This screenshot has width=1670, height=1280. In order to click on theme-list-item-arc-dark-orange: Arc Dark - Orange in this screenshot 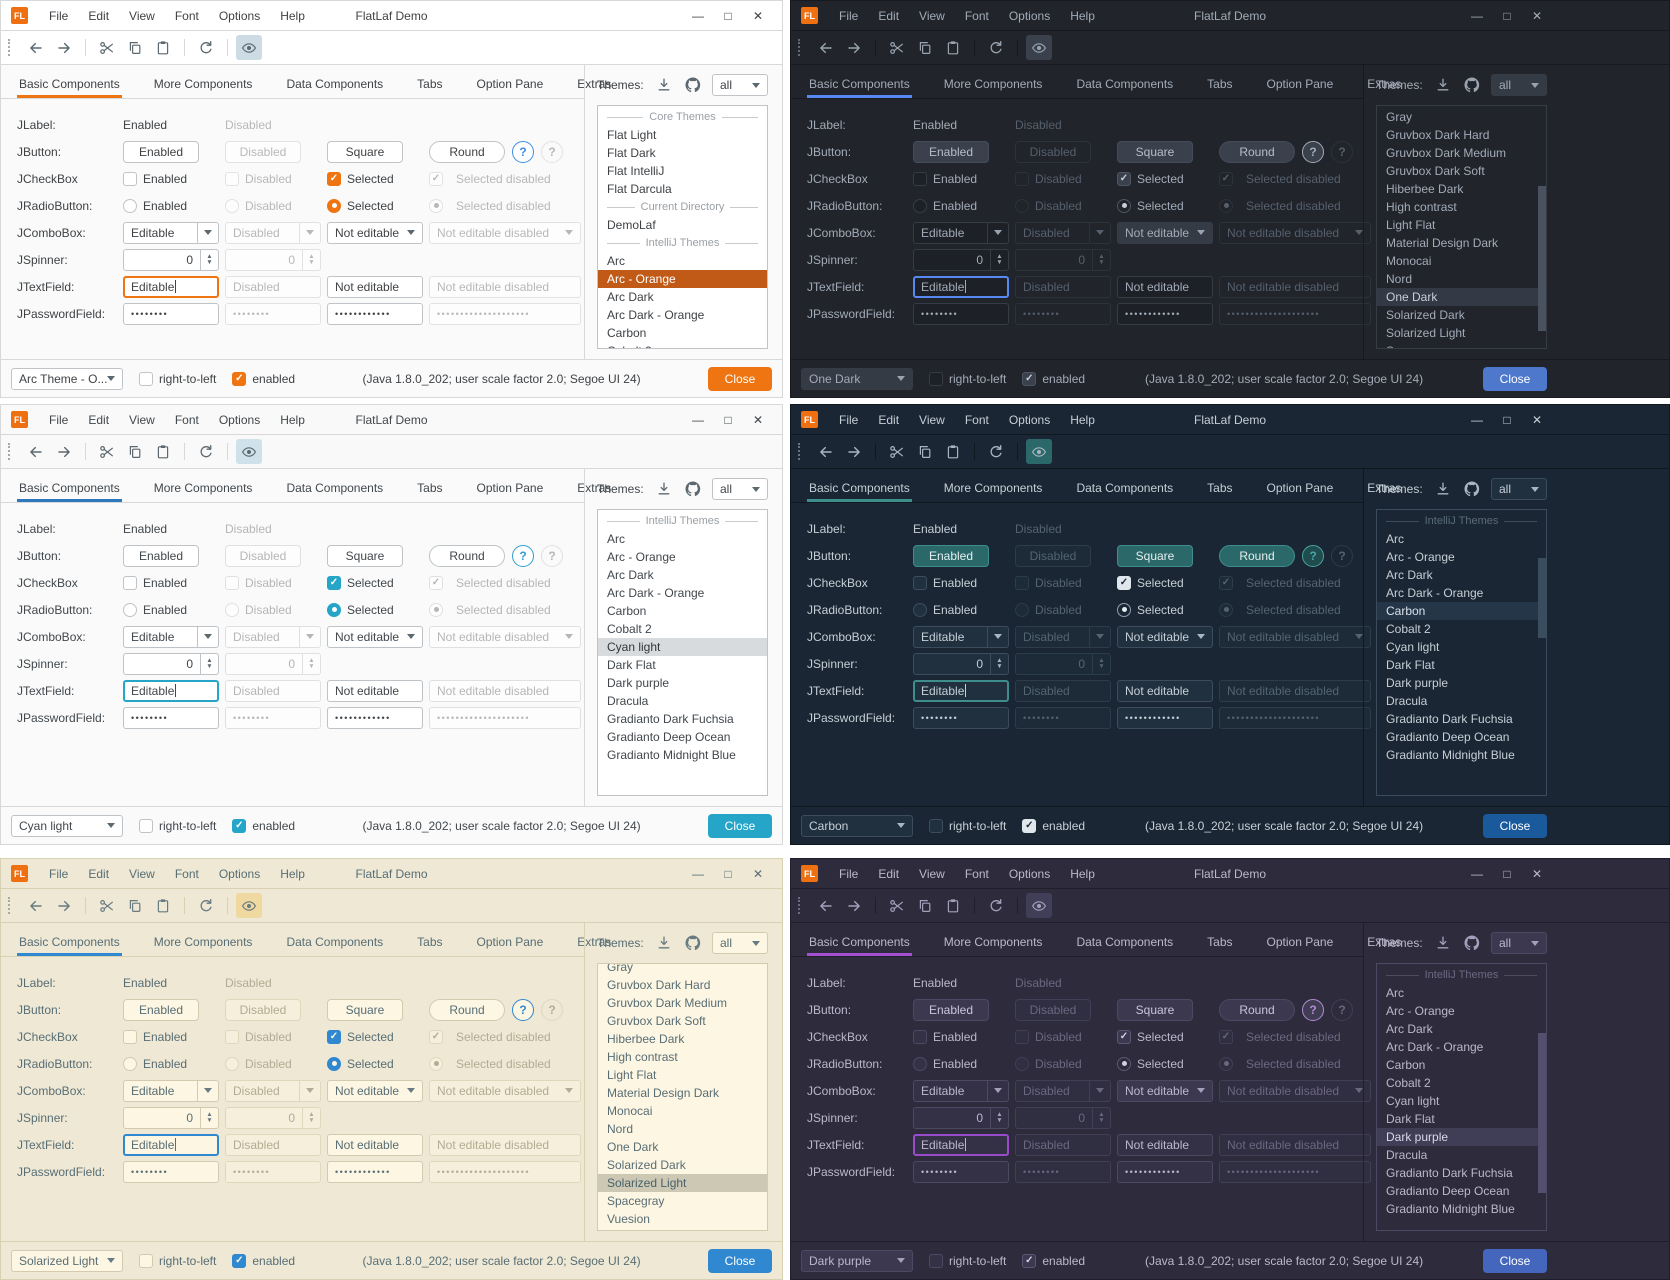, I will do `click(1435, 593)`.